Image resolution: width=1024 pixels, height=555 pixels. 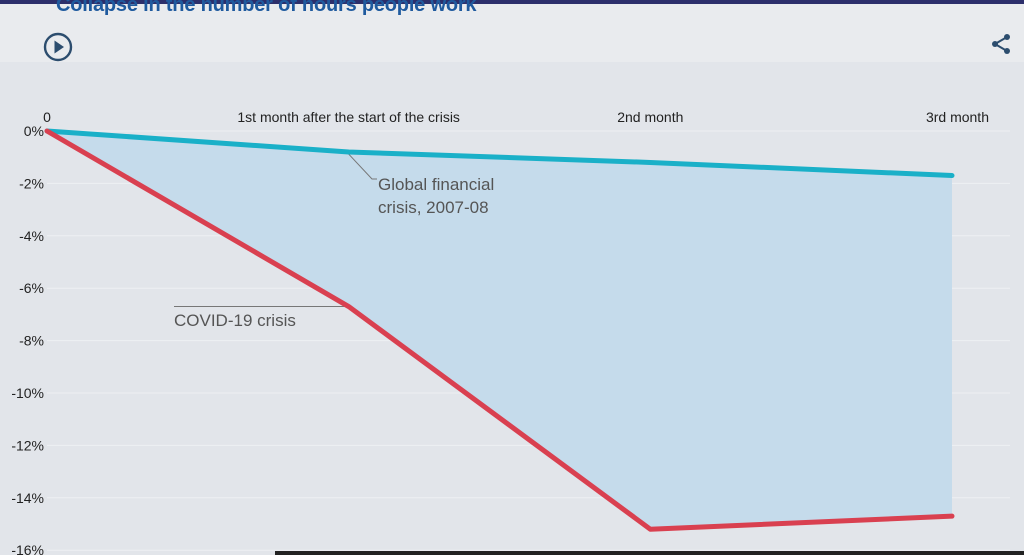 What do you see at coordinates (957, 117) in the screenshot?
I see `x-tick-label: 3rd month` at bounding box center [957, 117].